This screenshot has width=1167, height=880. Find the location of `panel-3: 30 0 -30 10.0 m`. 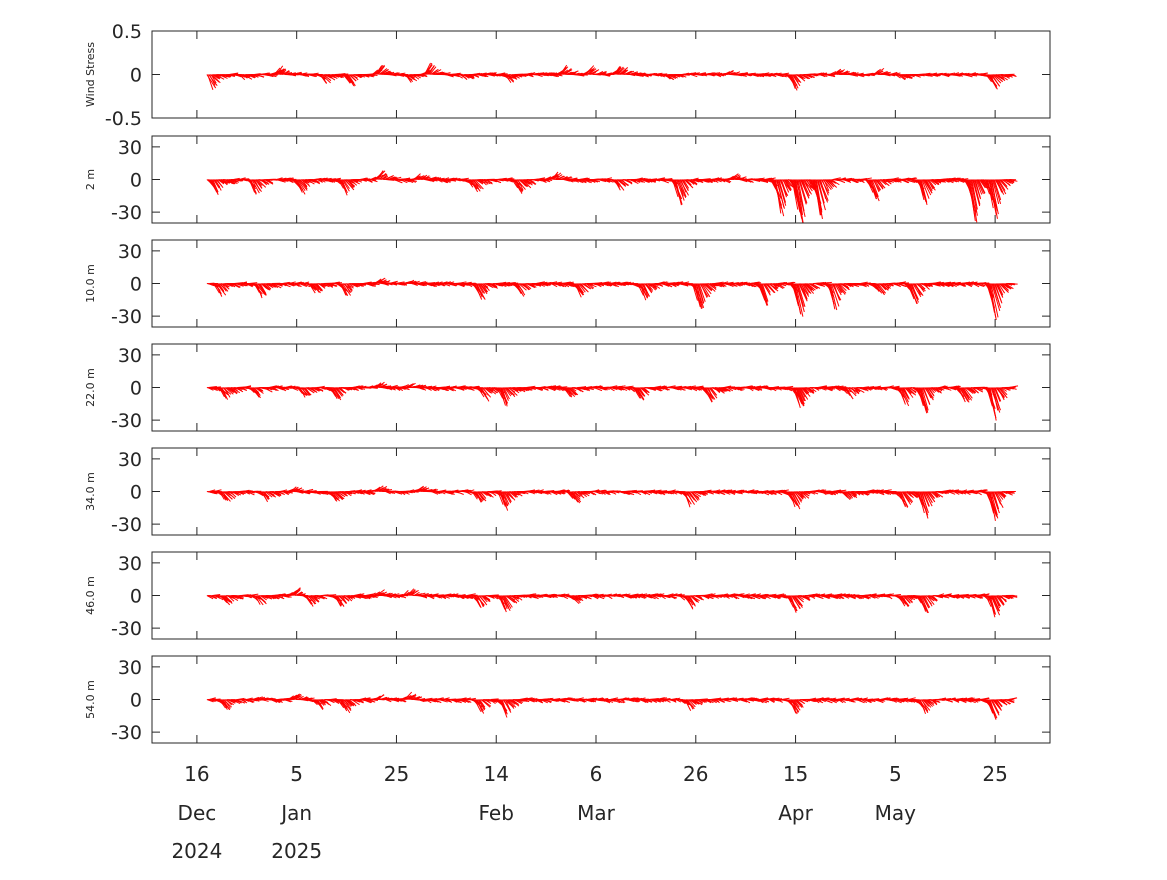

panel-3: 30 0 -30 10.0 m is located at coordinates (567, 284).